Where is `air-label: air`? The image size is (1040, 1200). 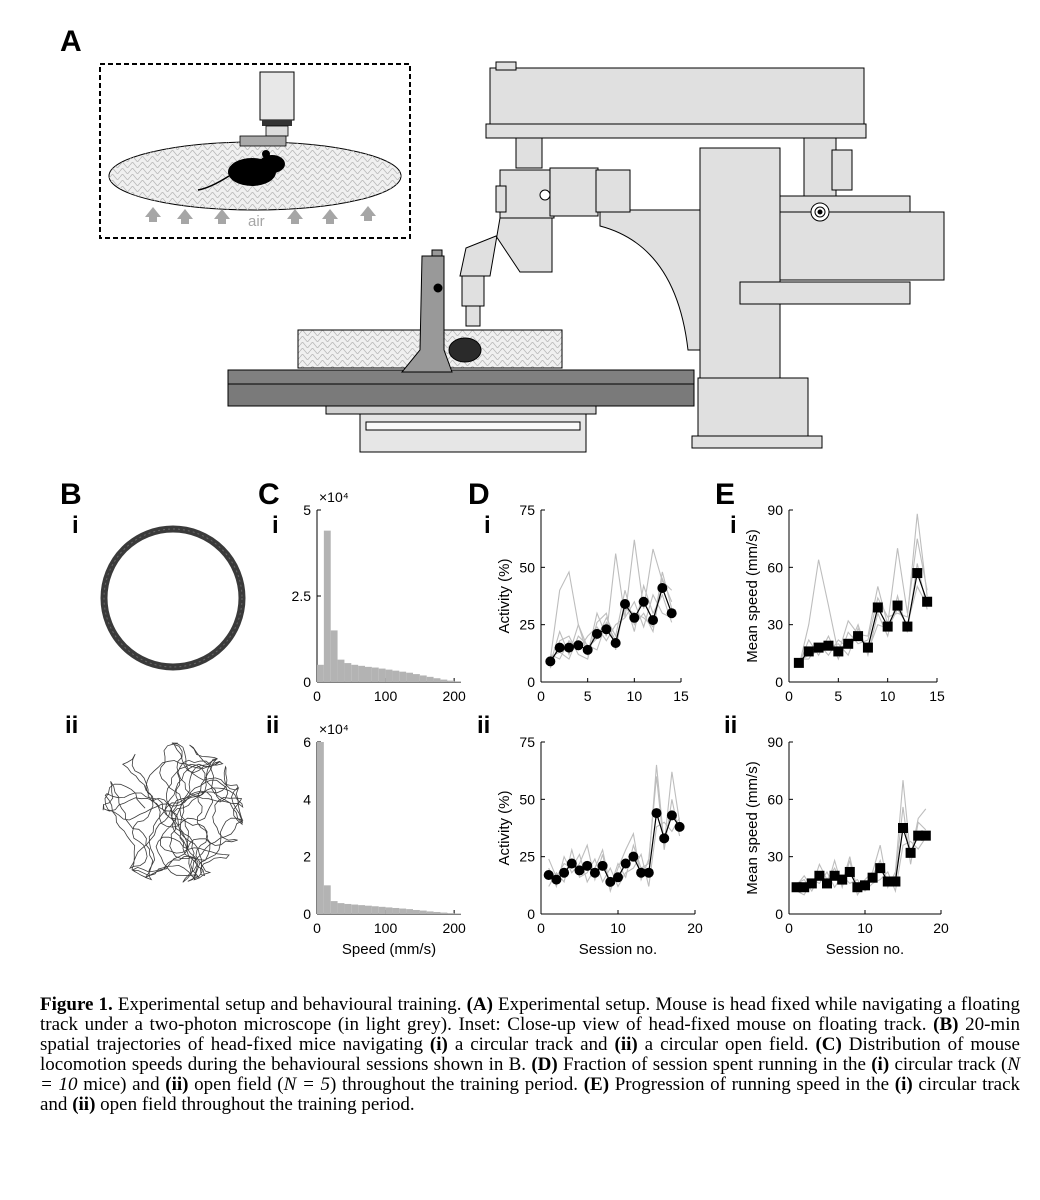
air-label: air is located at coordinates (256, 221).